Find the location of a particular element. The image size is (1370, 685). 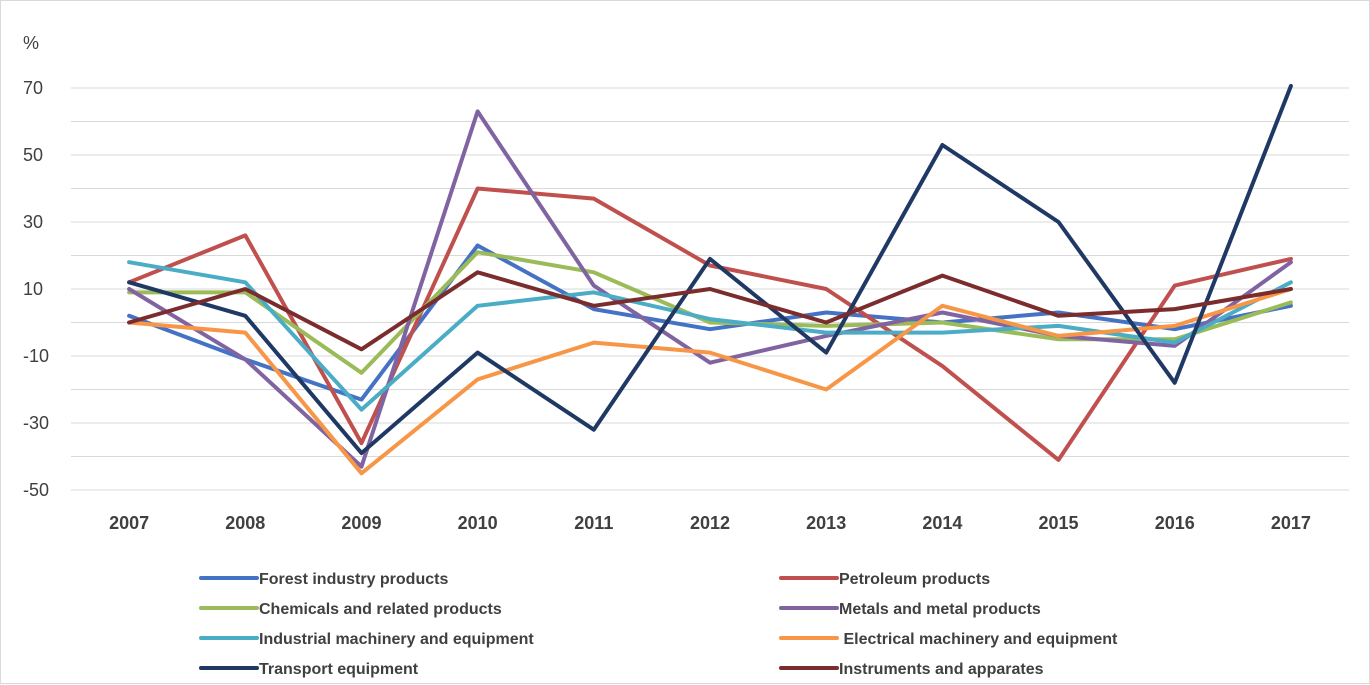

legend-label: Petroleum products is located at coordinates (914, 579).